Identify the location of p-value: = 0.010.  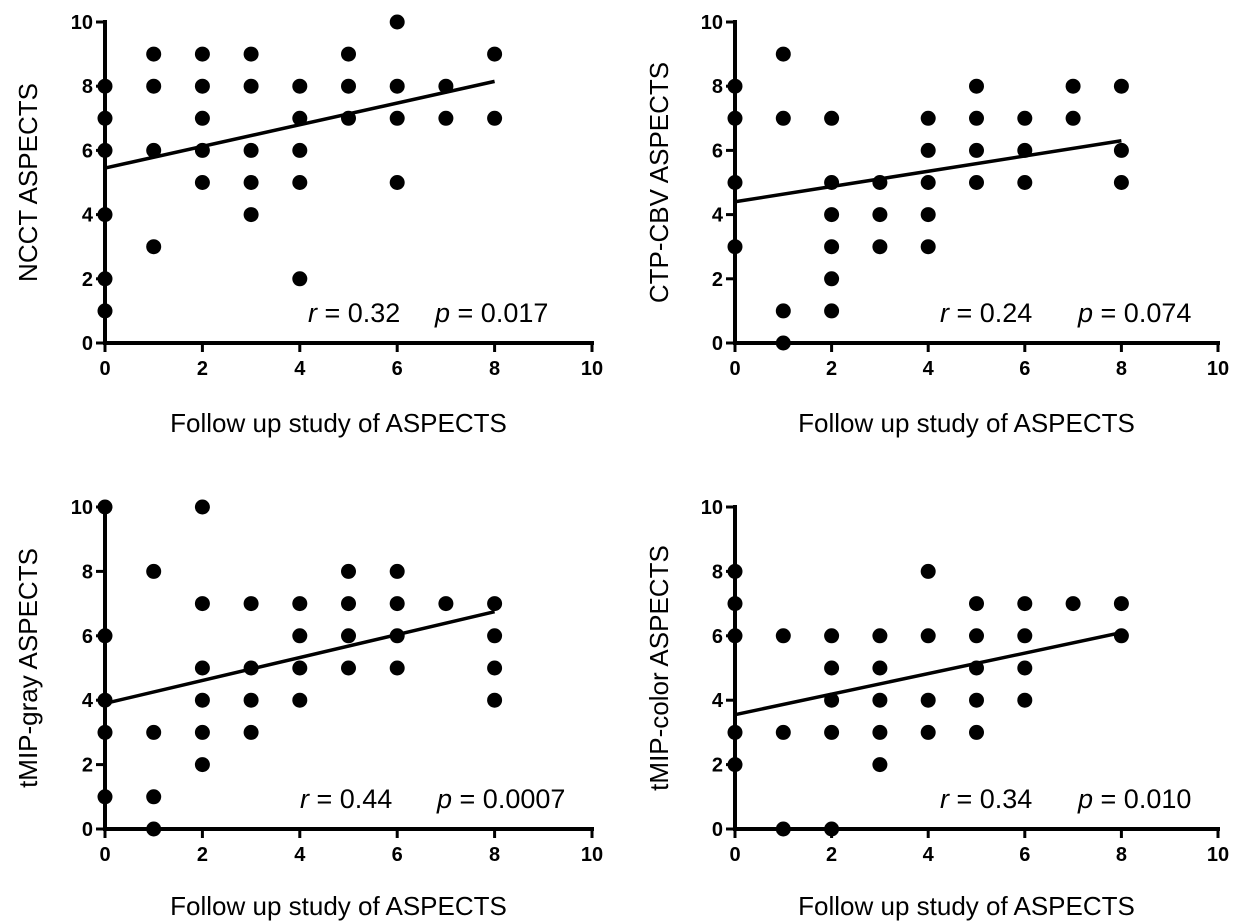
(1142, 799).